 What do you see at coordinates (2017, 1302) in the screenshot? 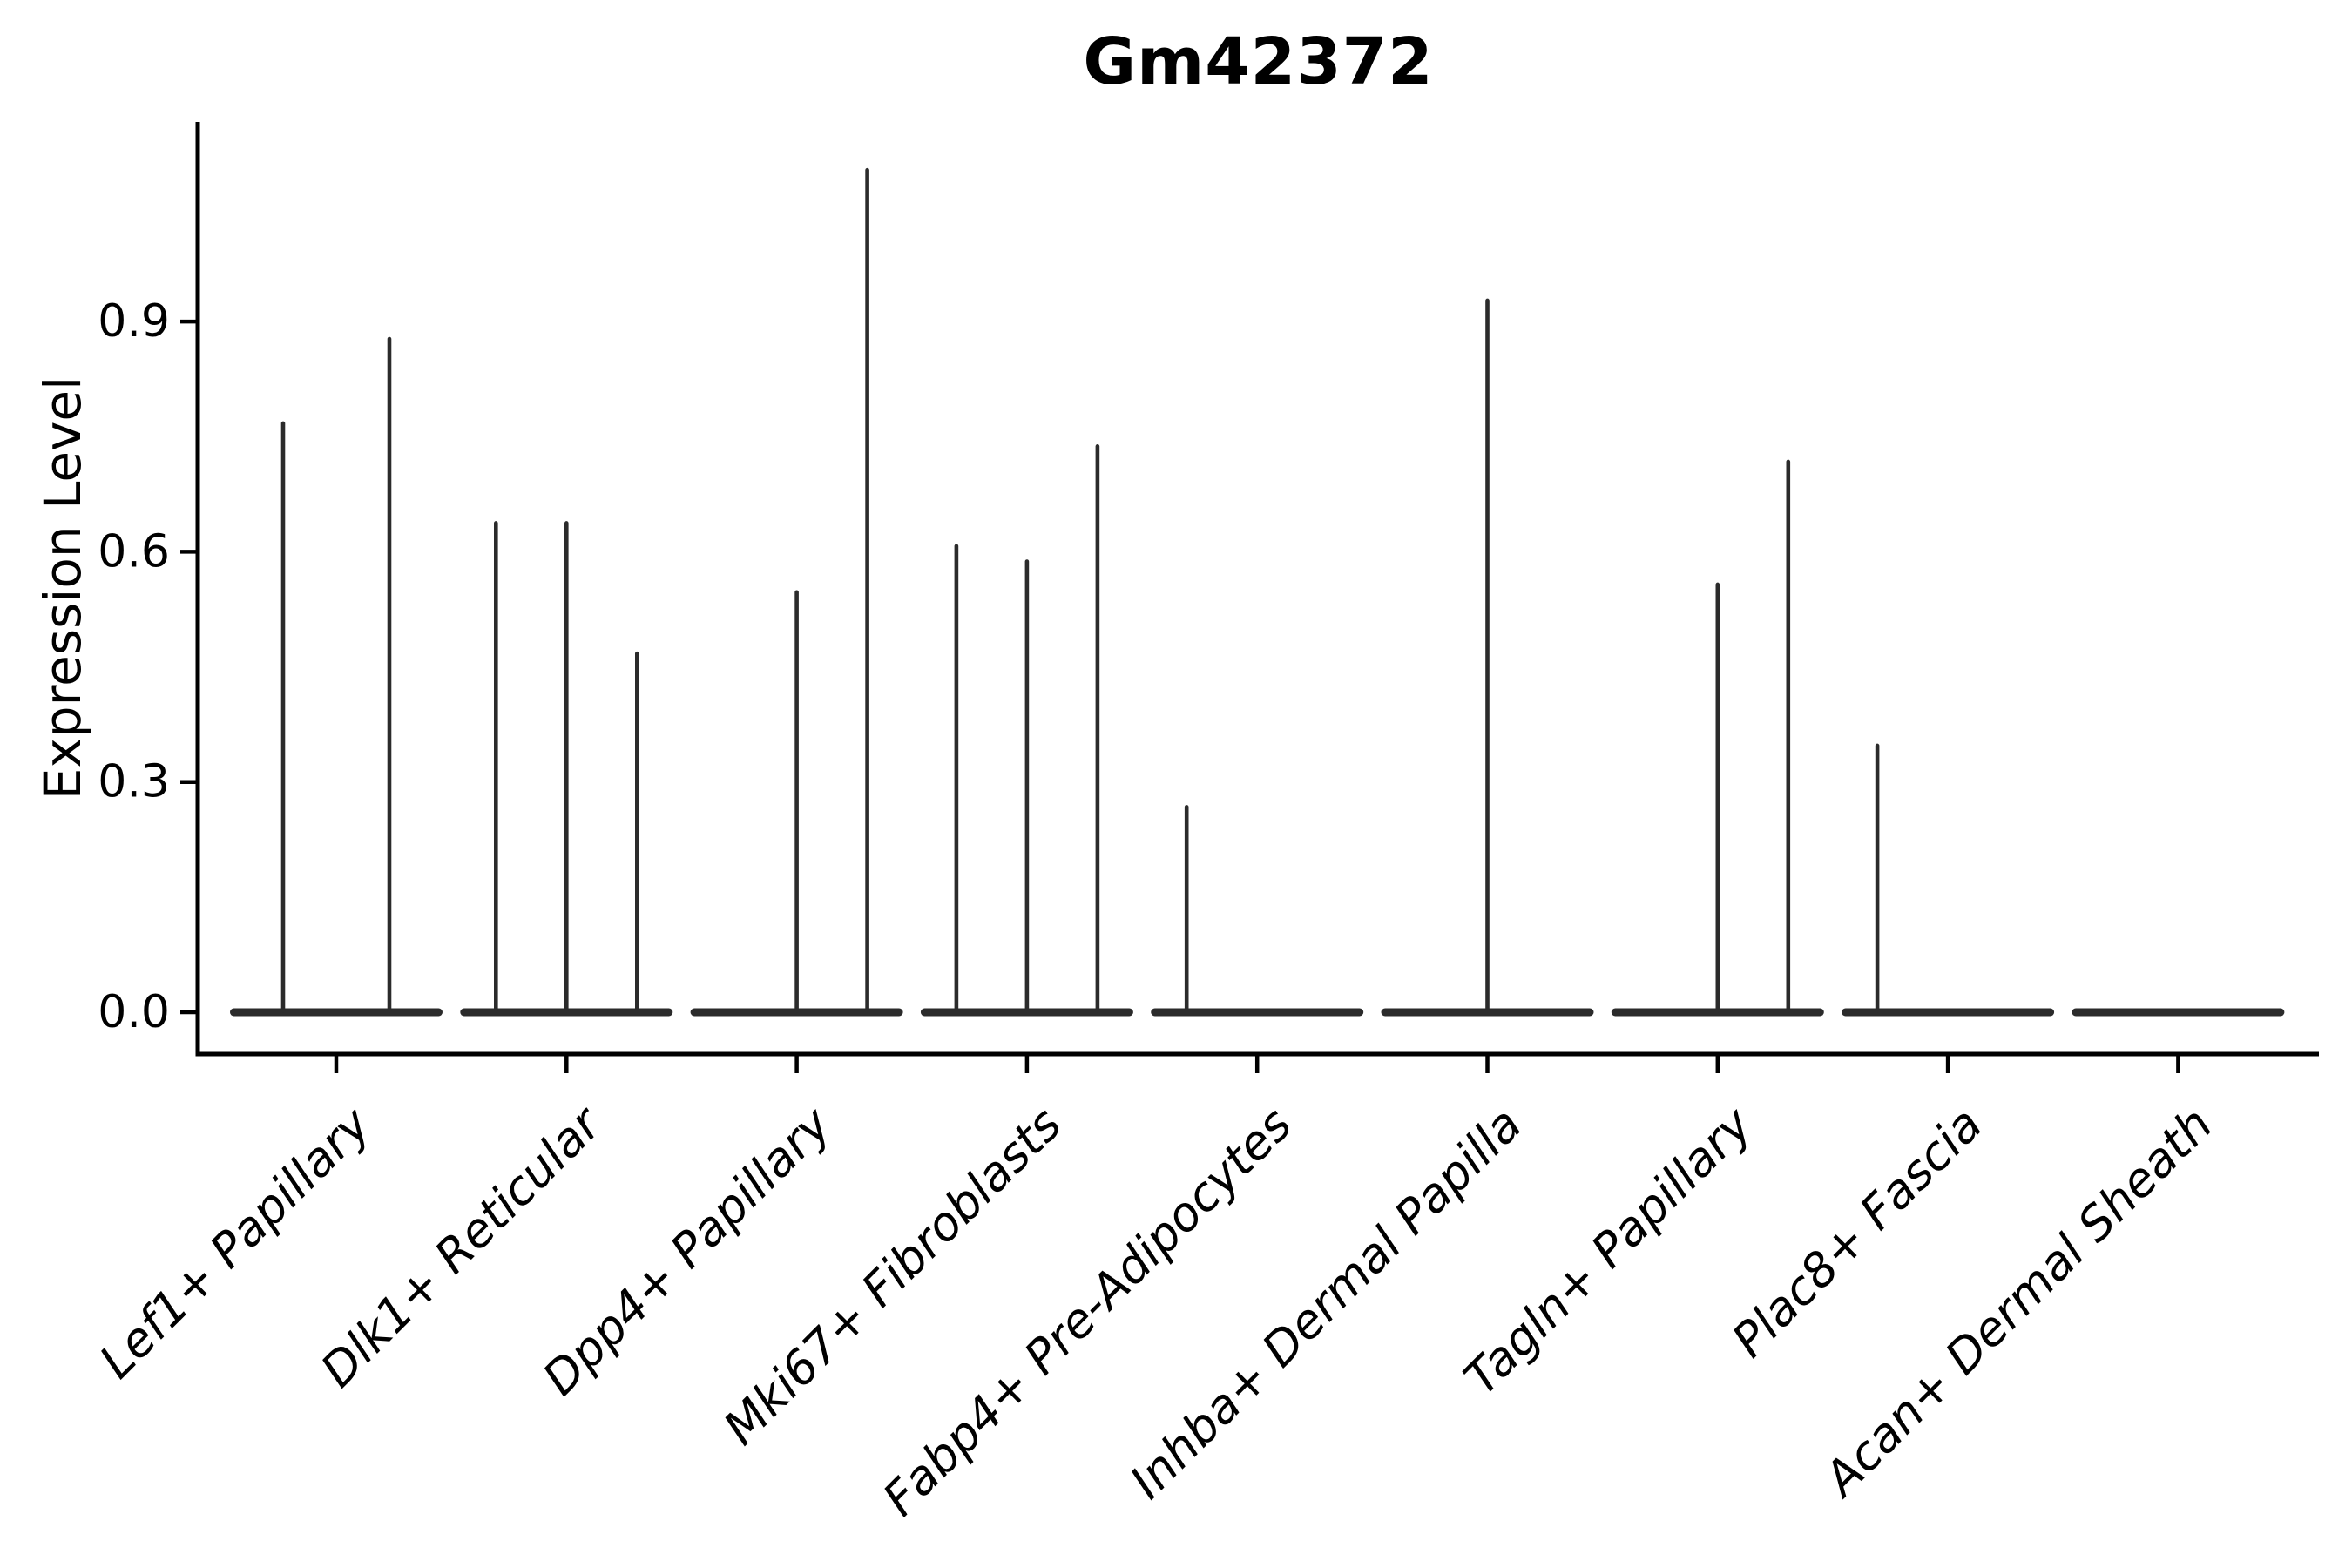
I see `x-tick-label: Acan+ Dermal Sheath` at bounding box center [2017, 1302].